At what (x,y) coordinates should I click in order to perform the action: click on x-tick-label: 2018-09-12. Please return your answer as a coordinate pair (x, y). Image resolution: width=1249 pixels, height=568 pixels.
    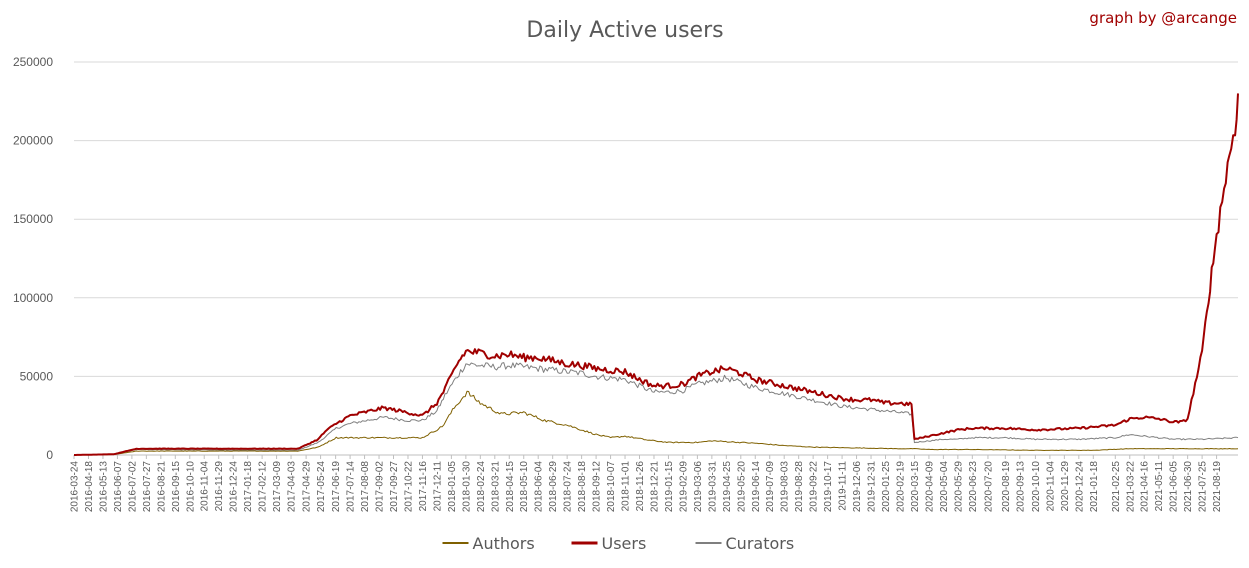
    Looking at the image, I should click on (597, 487).